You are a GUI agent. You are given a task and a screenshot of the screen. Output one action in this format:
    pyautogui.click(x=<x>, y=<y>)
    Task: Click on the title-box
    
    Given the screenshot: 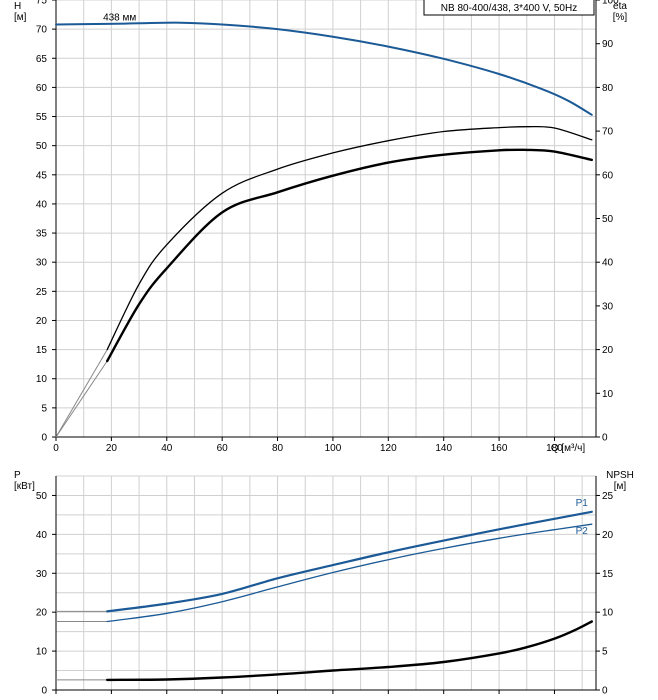 What is the action you would take?
    pyautogui.click(x=509, y=8)
    